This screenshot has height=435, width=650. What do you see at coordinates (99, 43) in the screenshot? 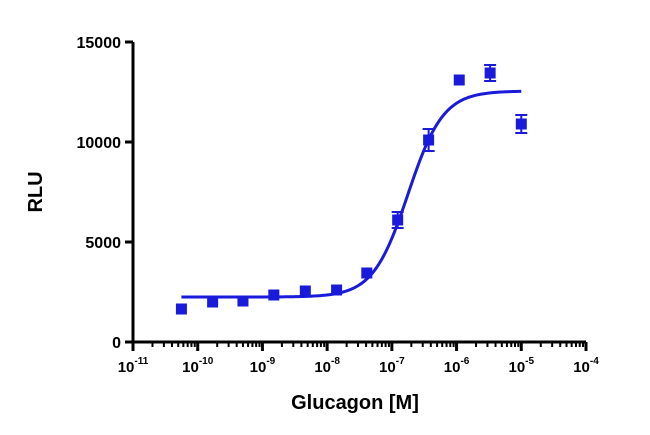
I see `y-tick-label: 15000` at bounding box center [99, 43].